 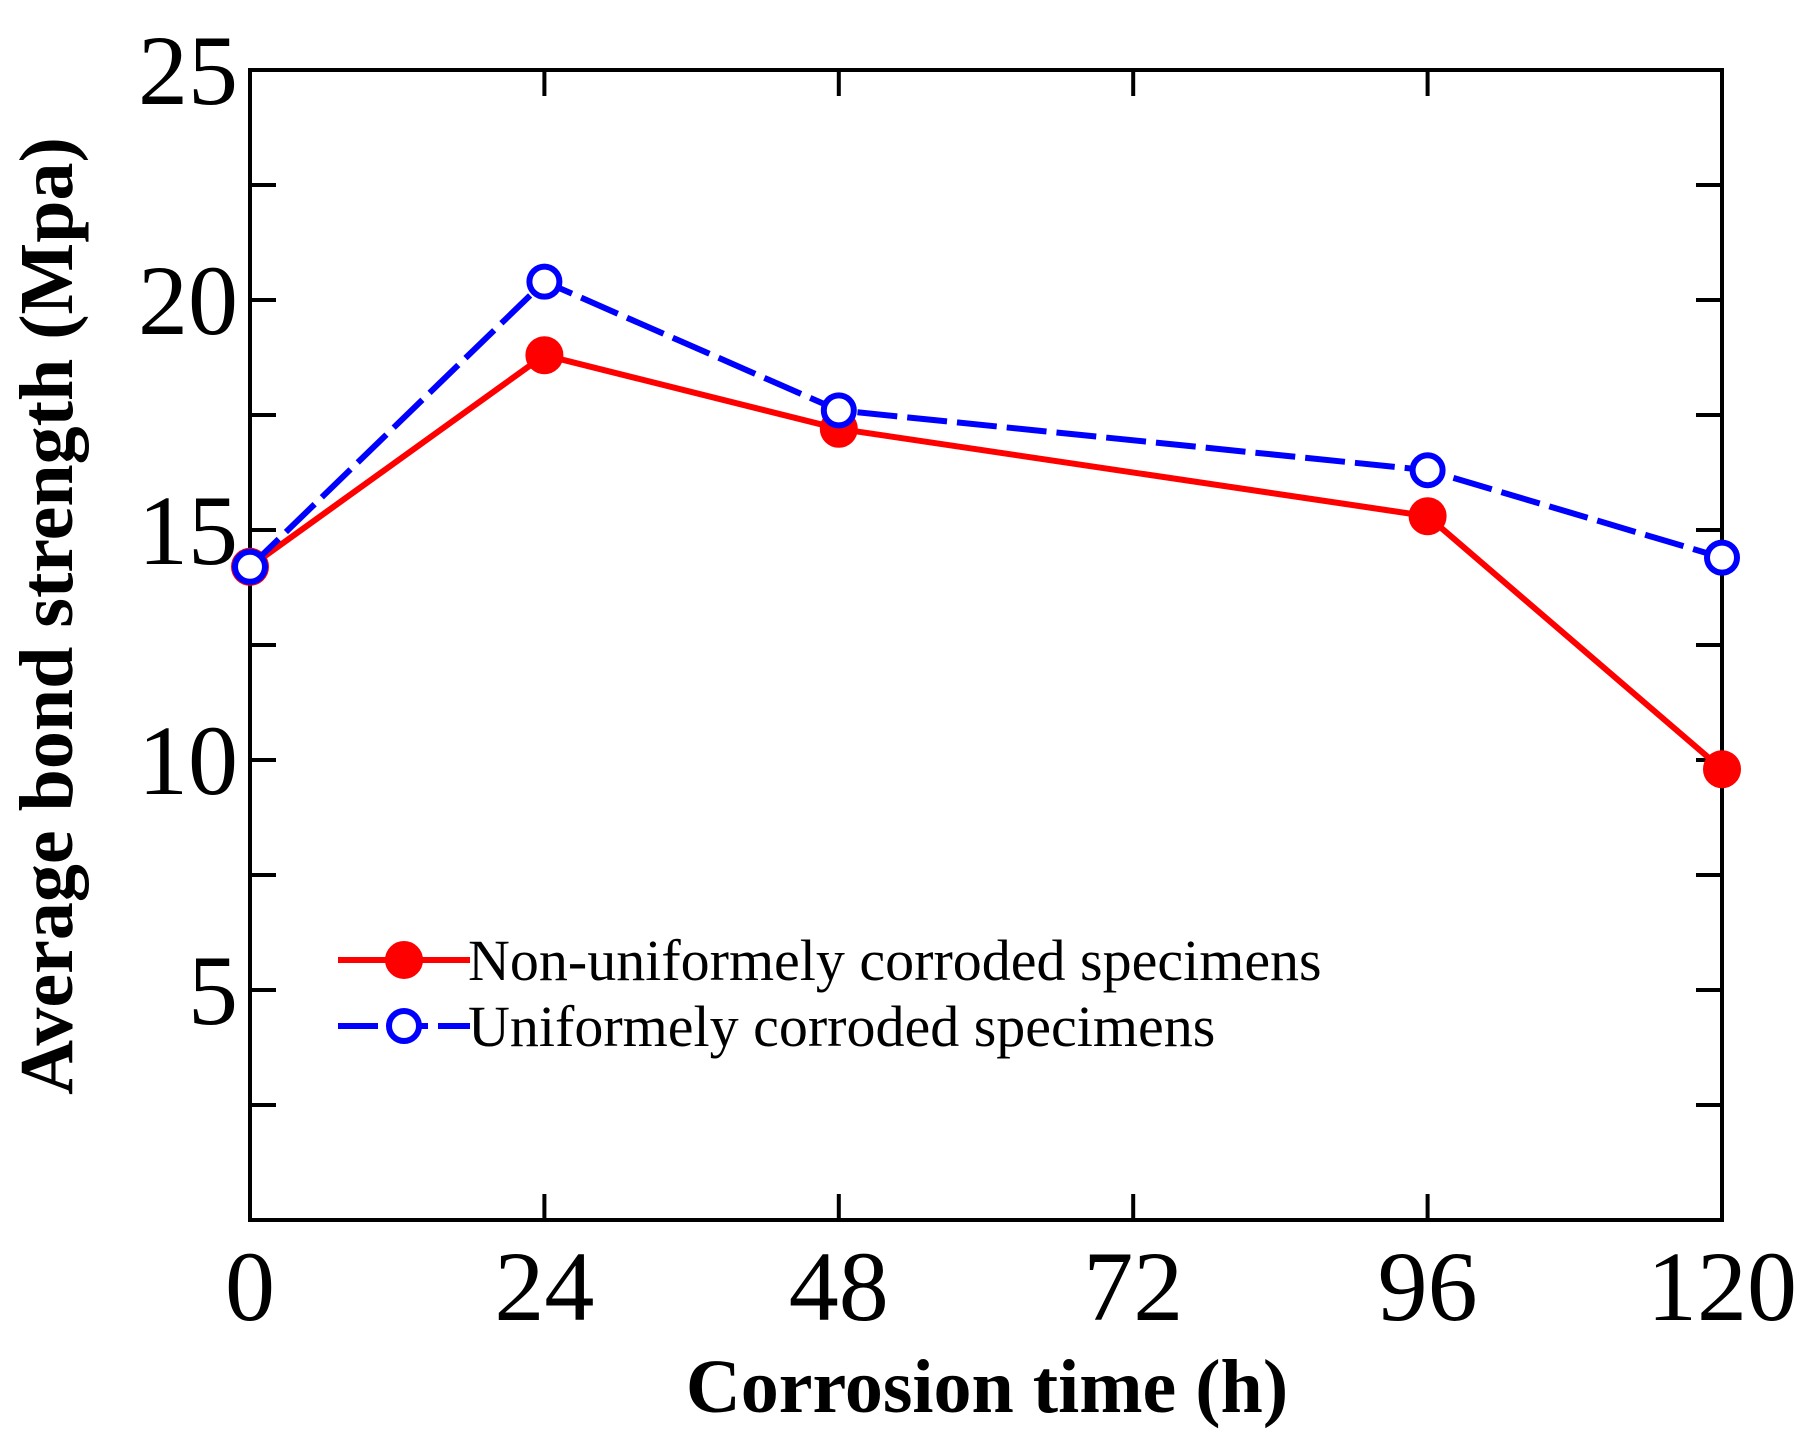 I want to click on legend-item: Uniformely corroded specimens, so click(x=776, y=1026).